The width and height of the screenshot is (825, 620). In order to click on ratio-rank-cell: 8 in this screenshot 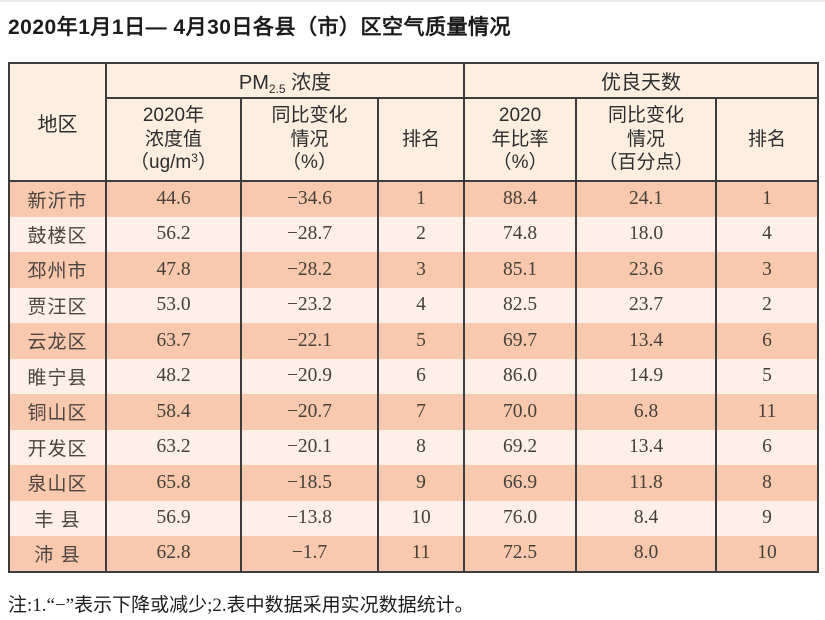, I will do `click(767, 483)`.